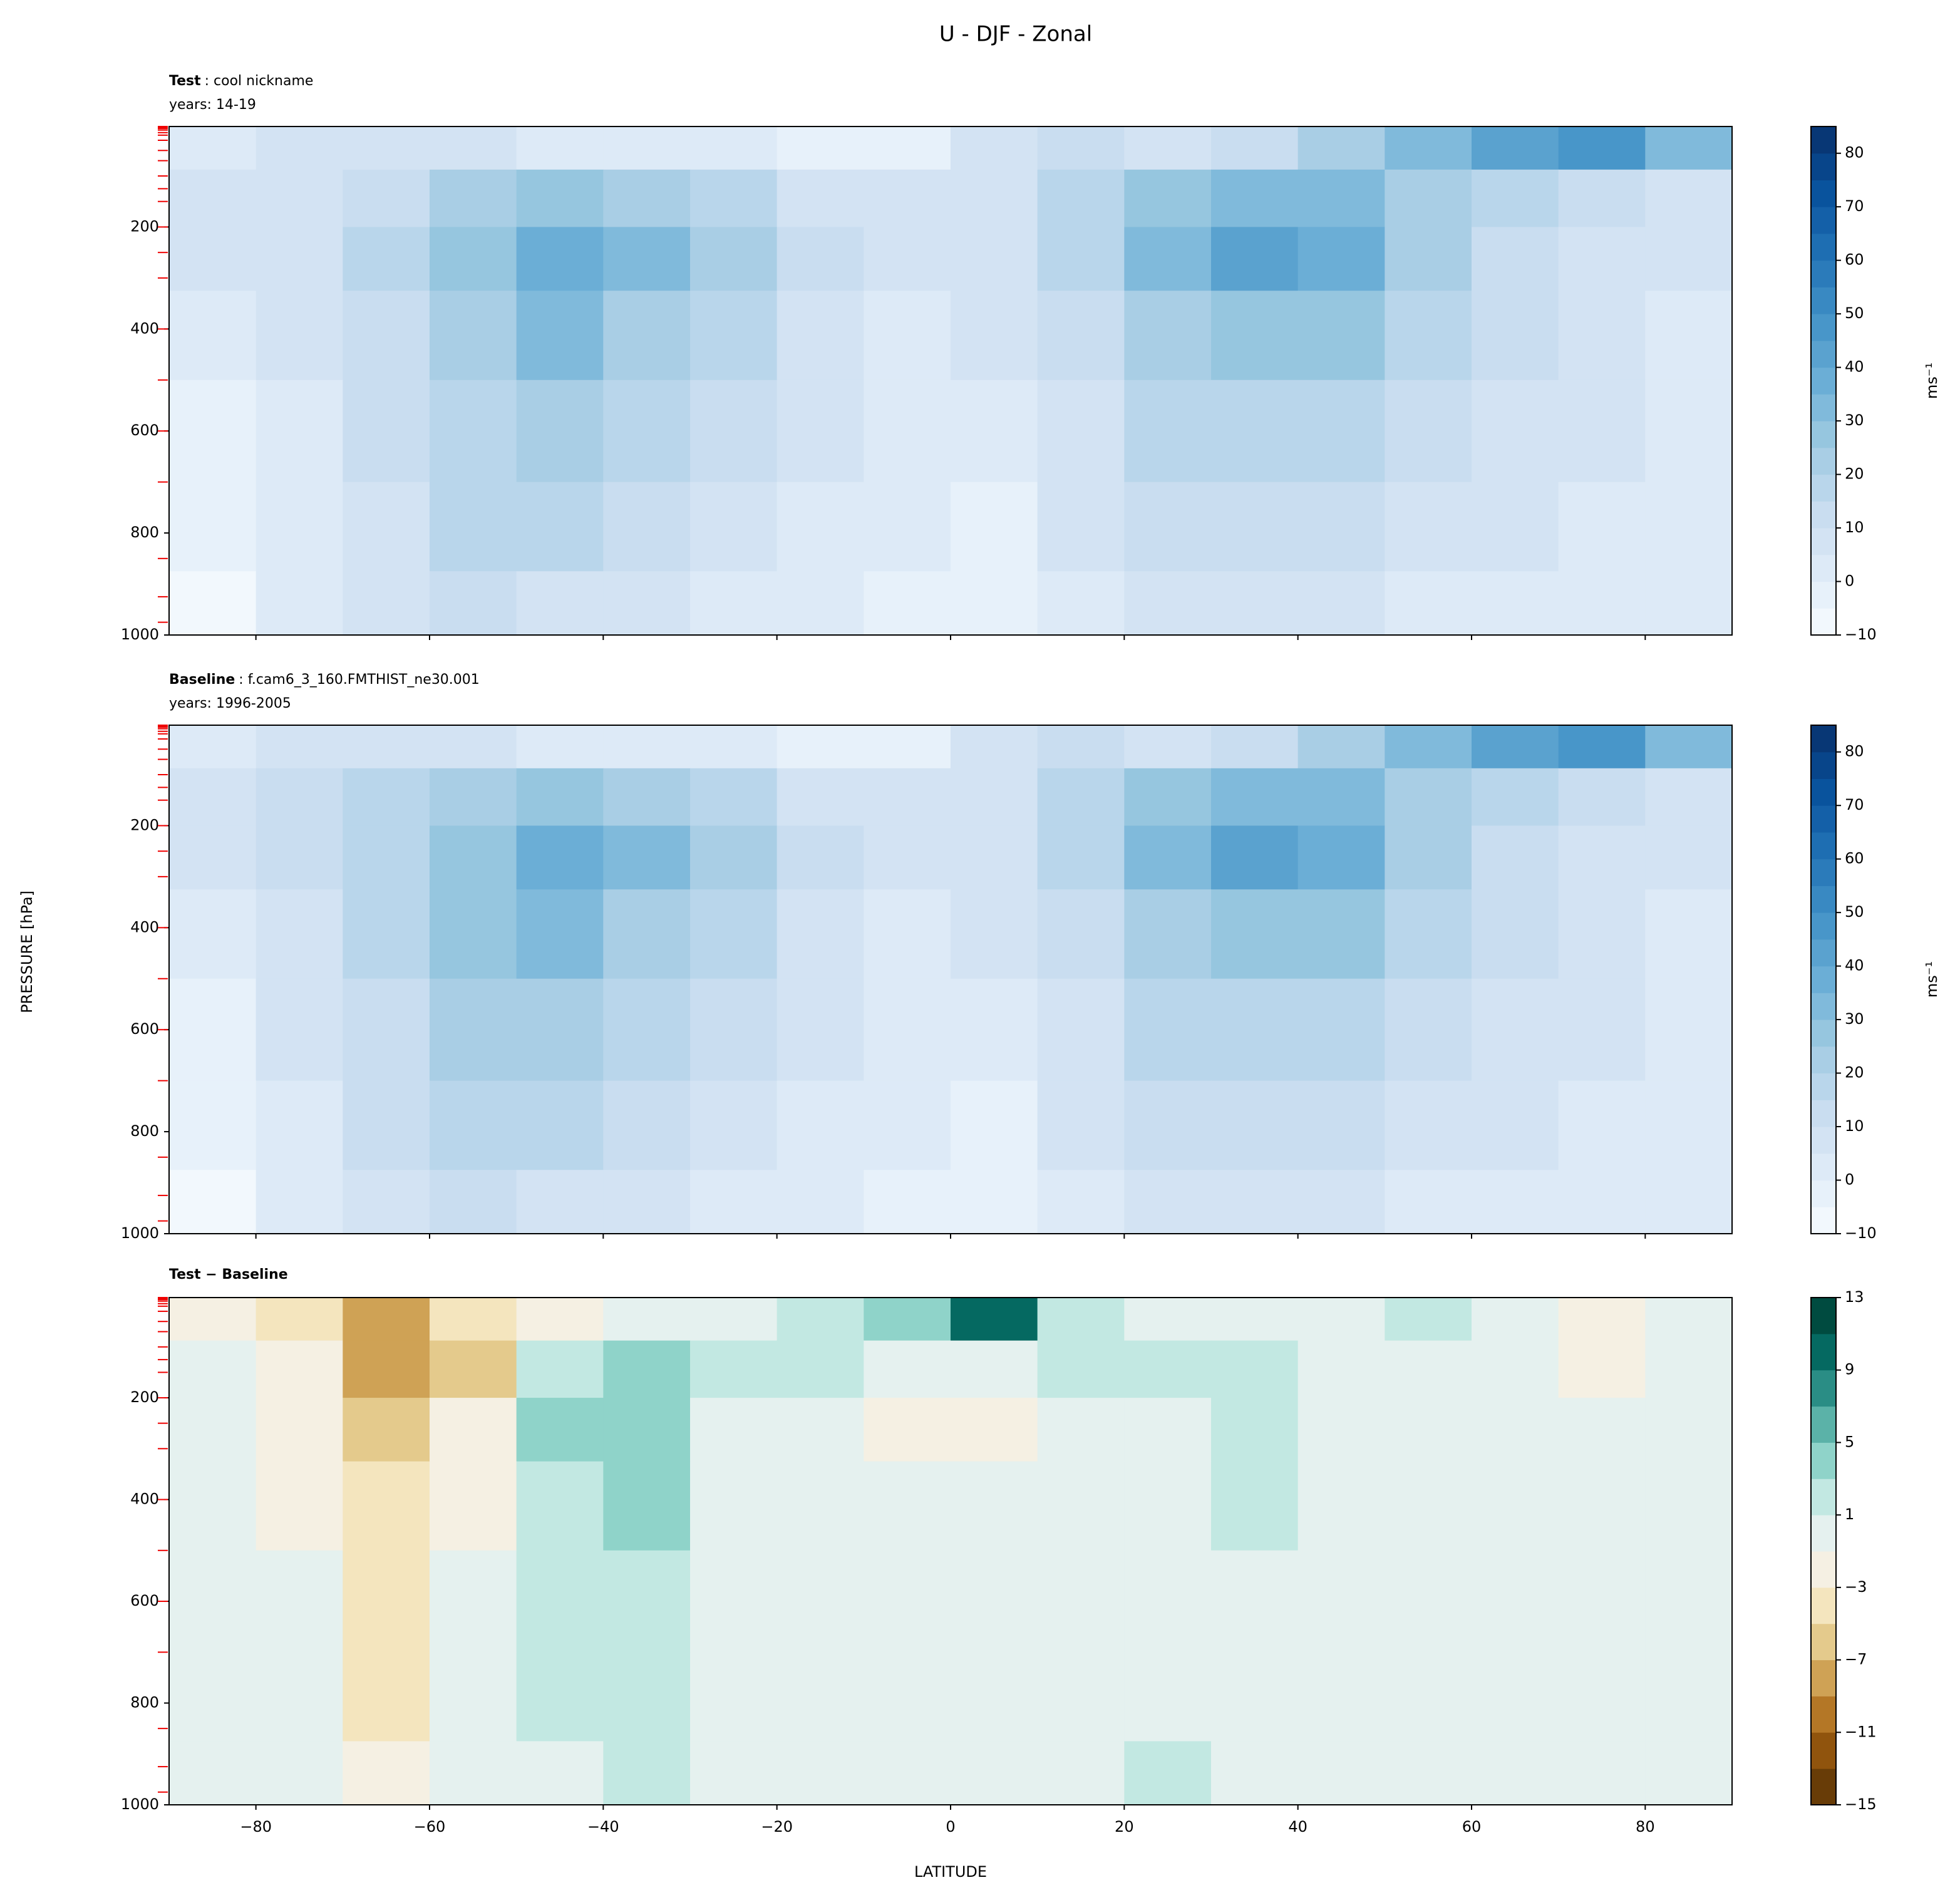  I want to click on x-tick-label: 0, so click(950, 1826).